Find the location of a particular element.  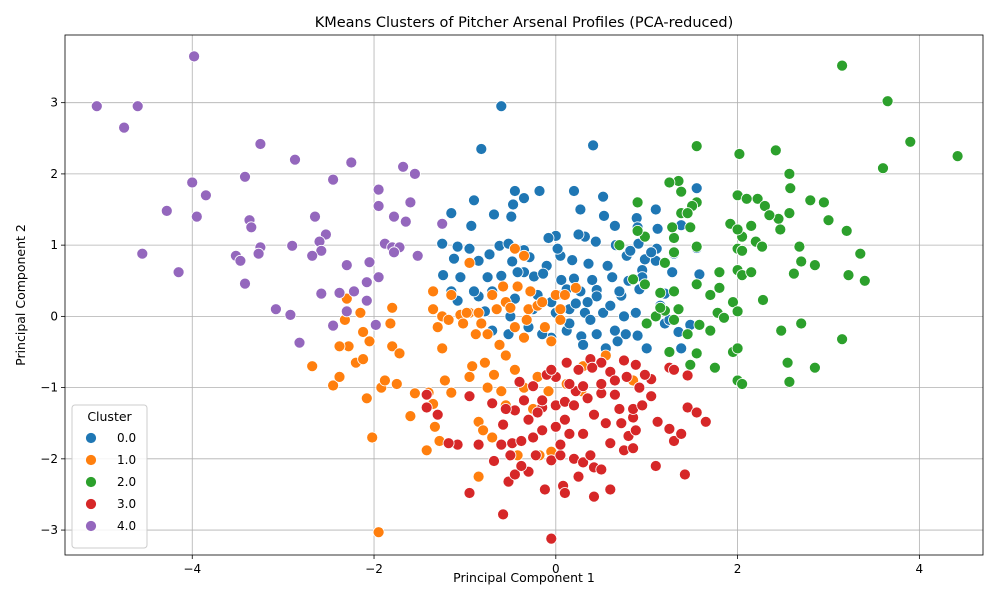

y-tick-label: −3 is located at coordinates (49, 530).